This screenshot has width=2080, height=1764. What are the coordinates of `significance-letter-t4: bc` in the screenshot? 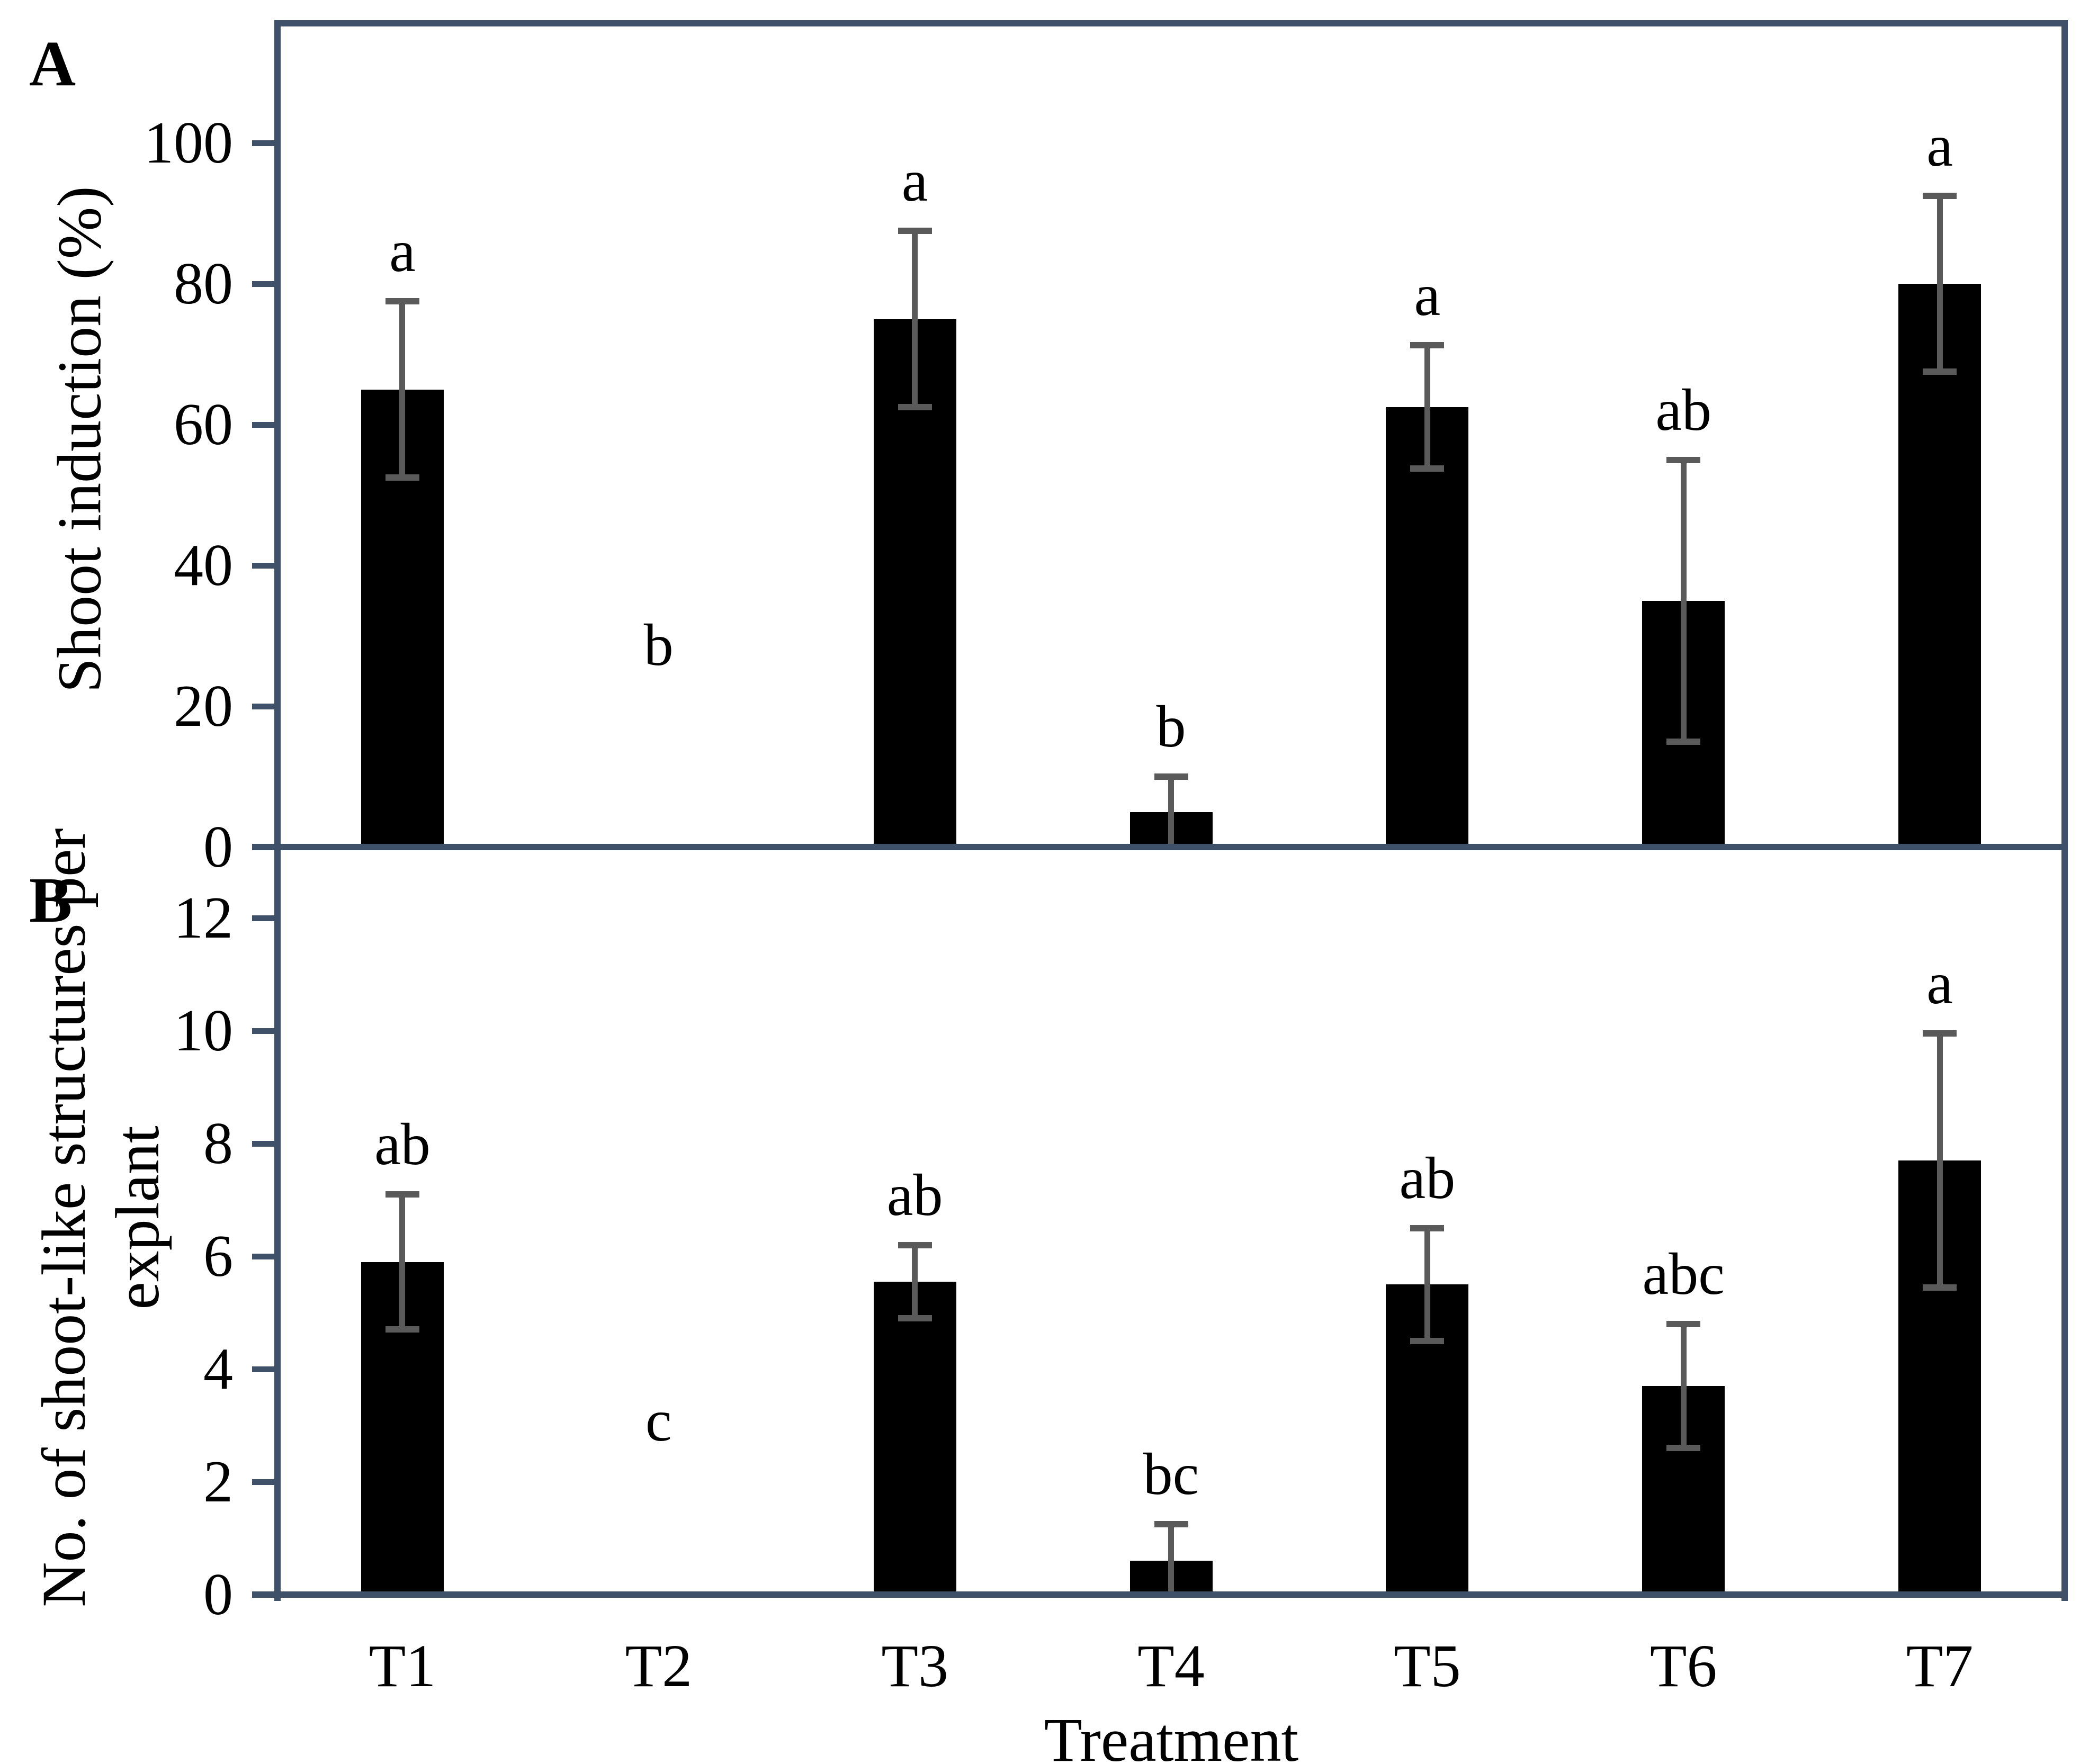 It's located at (1171, 1474).